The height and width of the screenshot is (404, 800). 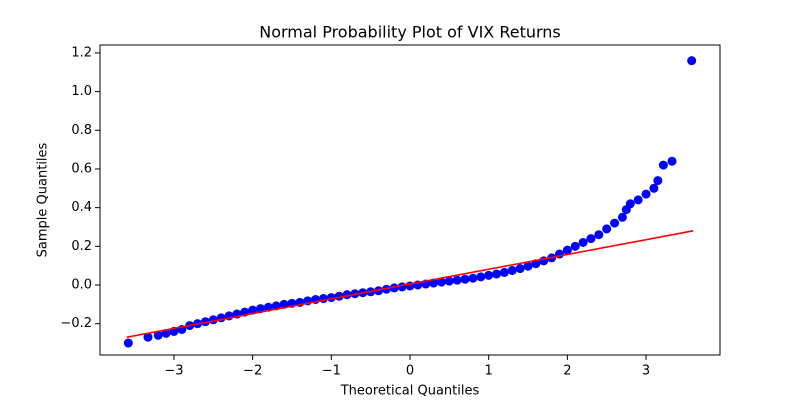 I want to click on x-tick-label: 3, so click(x=646, y=371).